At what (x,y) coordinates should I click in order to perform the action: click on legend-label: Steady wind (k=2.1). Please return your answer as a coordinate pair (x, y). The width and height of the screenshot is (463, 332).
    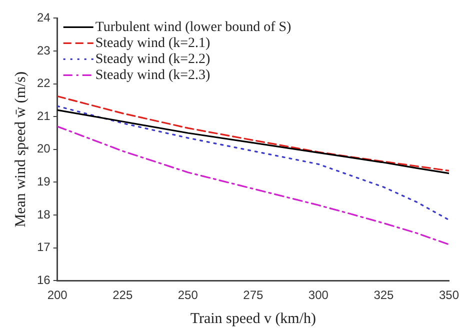
    Looking at the image, I should click on (153, 43).